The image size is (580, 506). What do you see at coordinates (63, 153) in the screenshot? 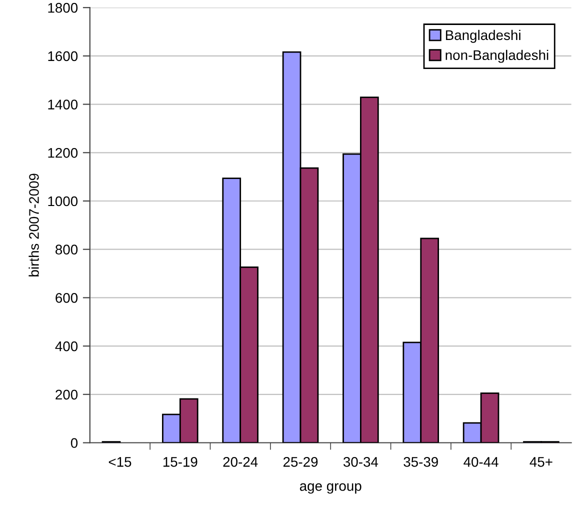
I see `y-tick-label: 1200` at bounding box center [63, 153].